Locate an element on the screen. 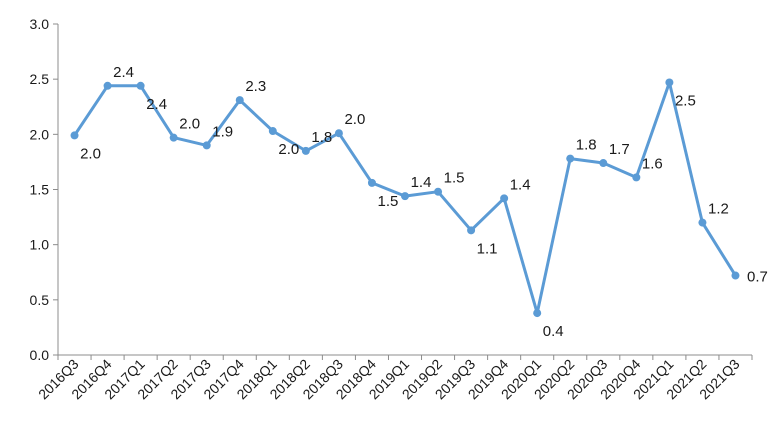  data-label: 1.7 is located at coordinates (619, 149).